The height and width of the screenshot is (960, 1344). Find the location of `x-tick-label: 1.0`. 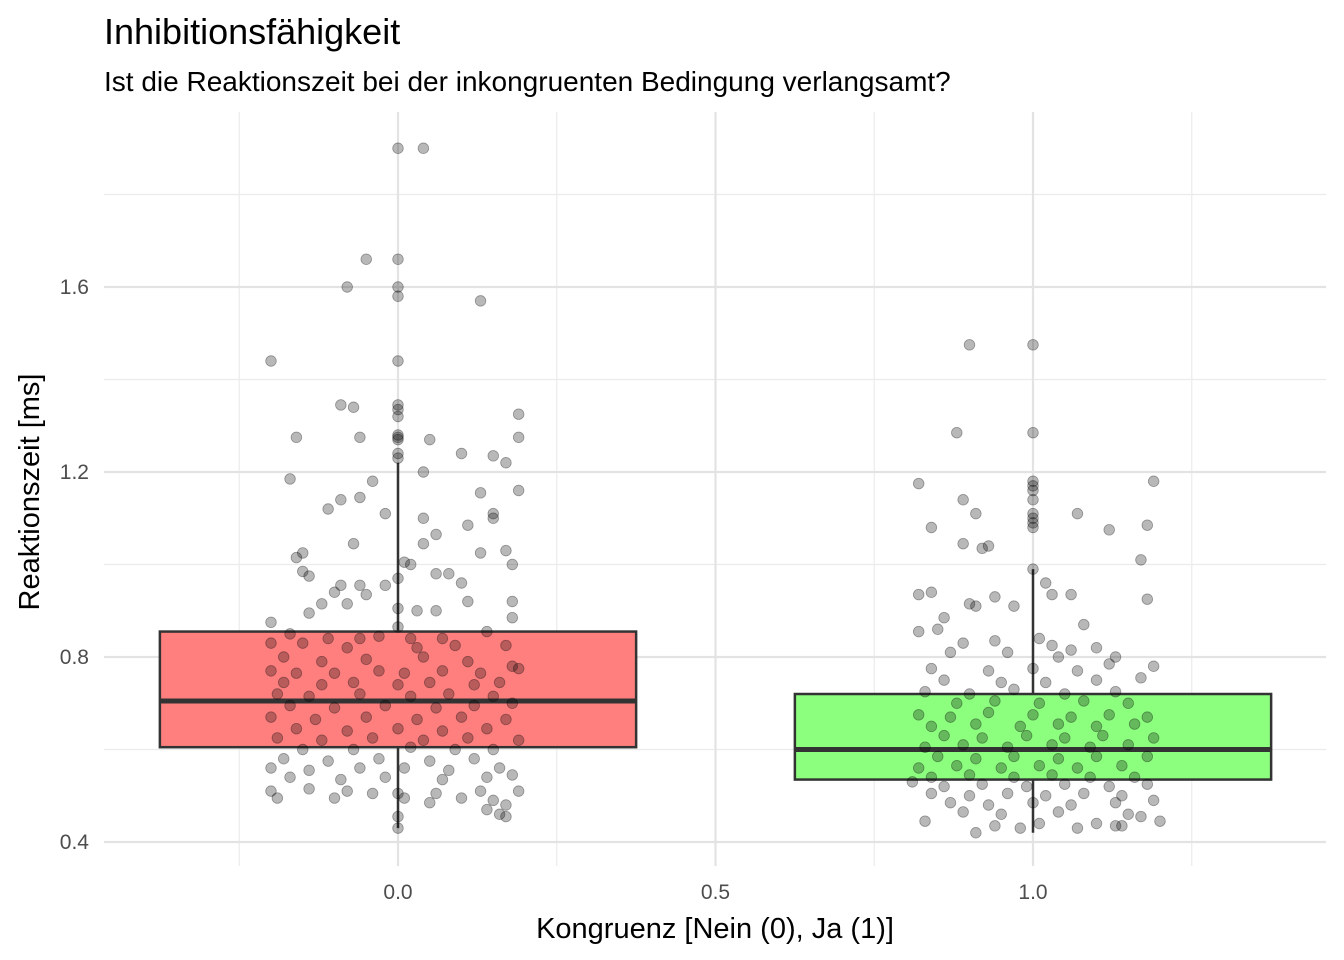

x-tick-label: 1.0 is located at coordinates (1032, 892).